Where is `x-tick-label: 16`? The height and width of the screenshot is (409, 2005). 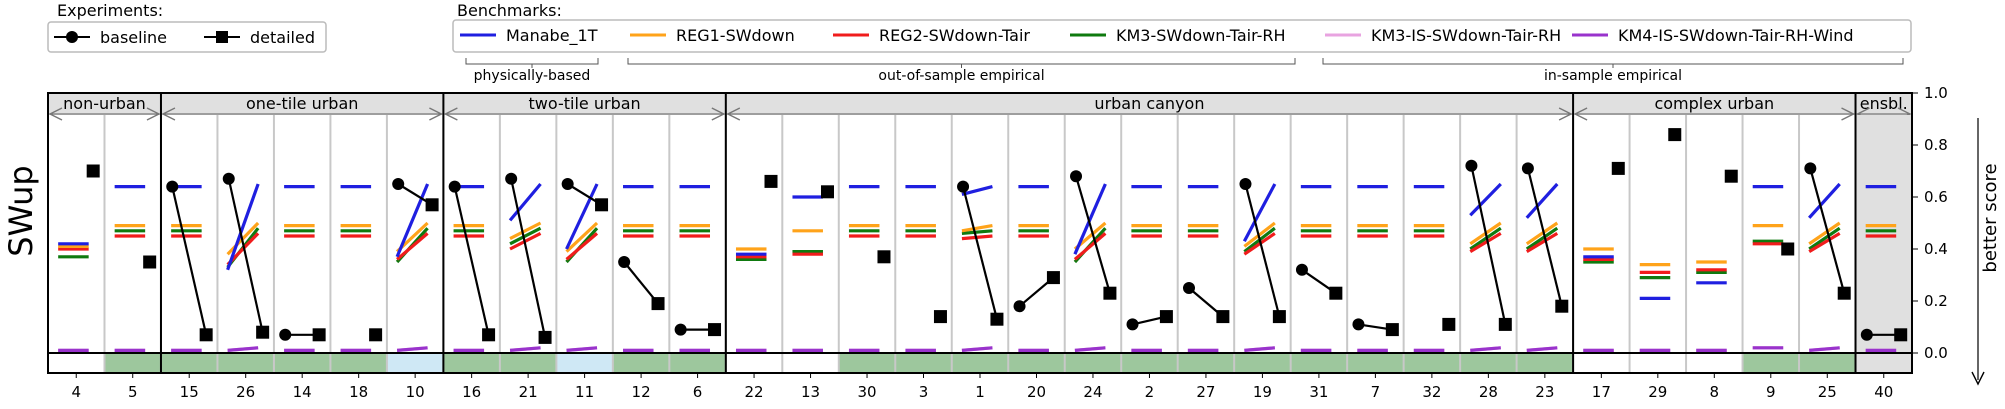 x-tick-label: 16 is located at coordinates (471, 392).